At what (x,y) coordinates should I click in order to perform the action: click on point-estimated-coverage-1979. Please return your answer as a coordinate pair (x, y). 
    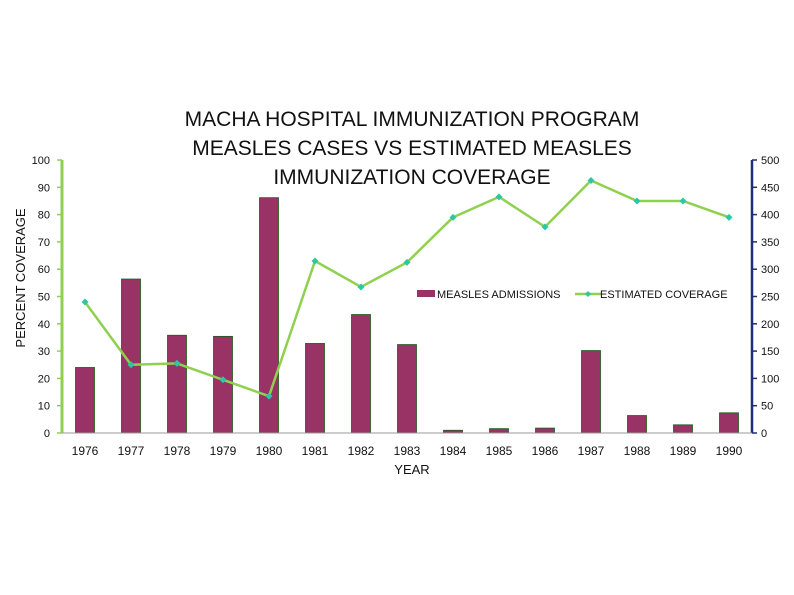
    Looking at the image, I should click on (223, 380).